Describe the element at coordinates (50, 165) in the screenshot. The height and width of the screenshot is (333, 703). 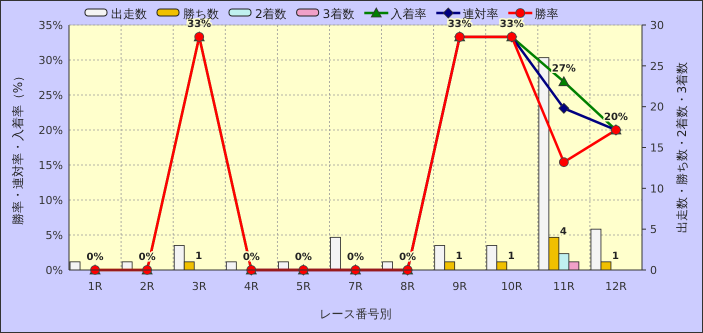
I see `y-tick-label: 15%` at that location.